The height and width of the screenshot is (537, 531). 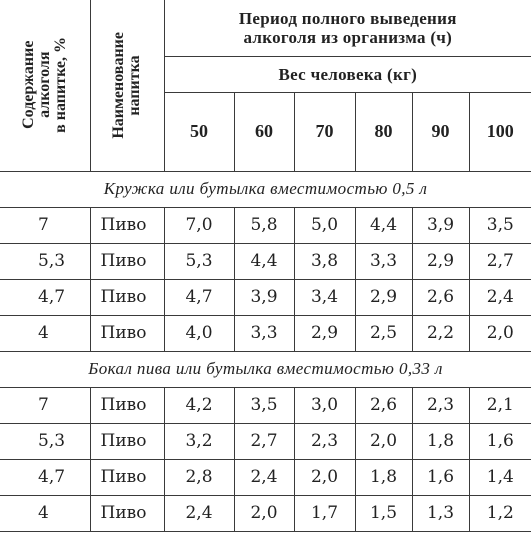 What do you see at coordinates (383, 513) in the screenshot?
I see `value-cell: 1,5` at bounding box center [383, 513].